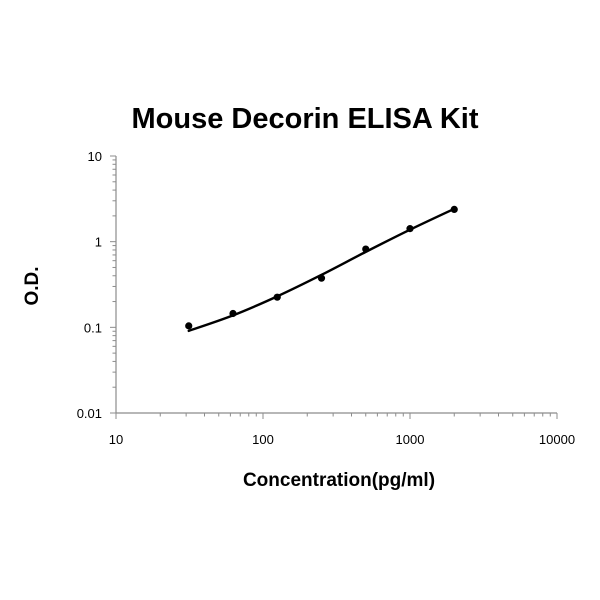 Image resolution: width=600 pixels, height=600 pixels. What do you see at coordinates (263, 439) in the screenshot?
I see `x-tick-label: 100` at bounding box center [263, 439].